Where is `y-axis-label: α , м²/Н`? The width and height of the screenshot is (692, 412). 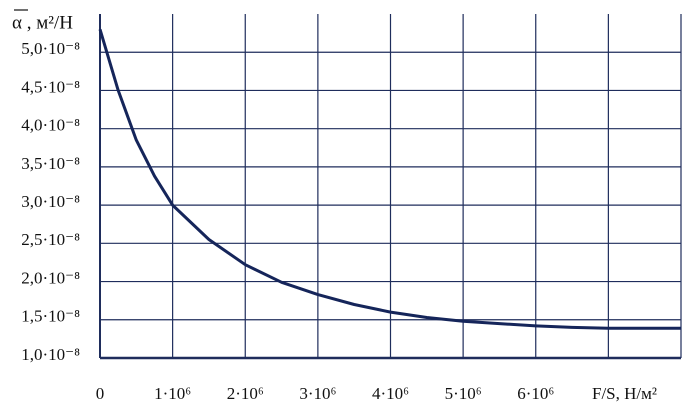
y-axis-label: α , м²/Н is located at coordinates (42, 22).